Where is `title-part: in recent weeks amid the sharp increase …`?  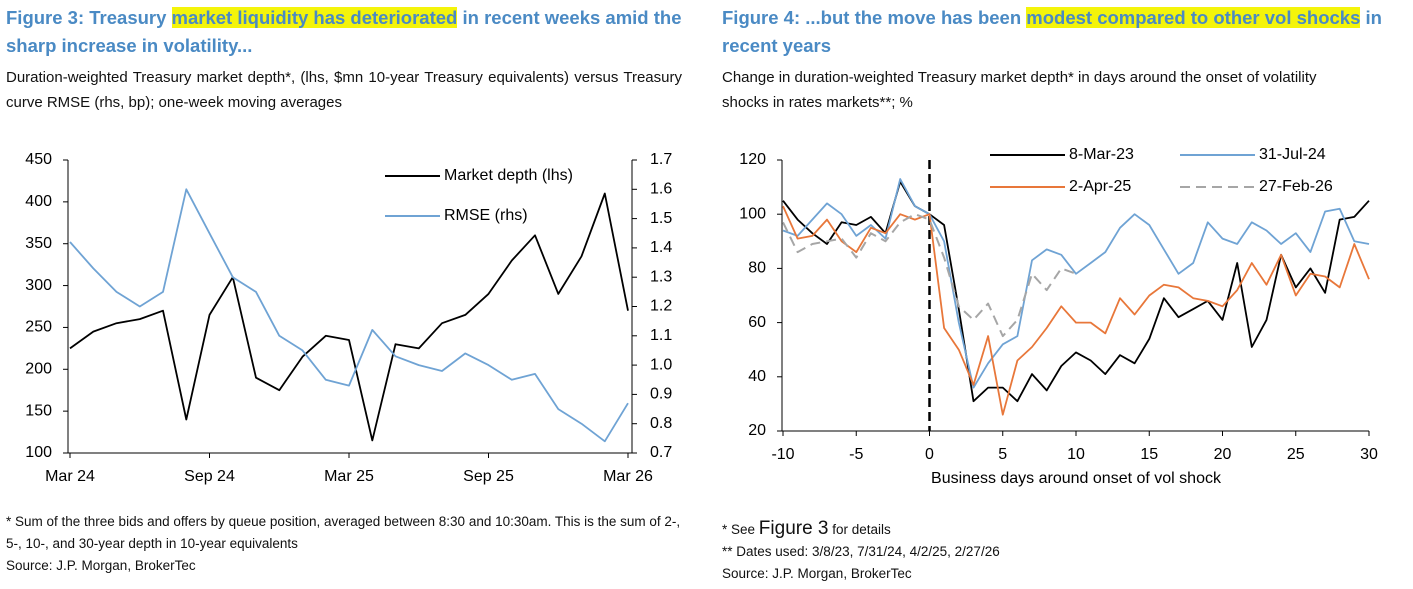 title-part: in recent weeks amid the sharp increase … is located at coordinates (344, 31).